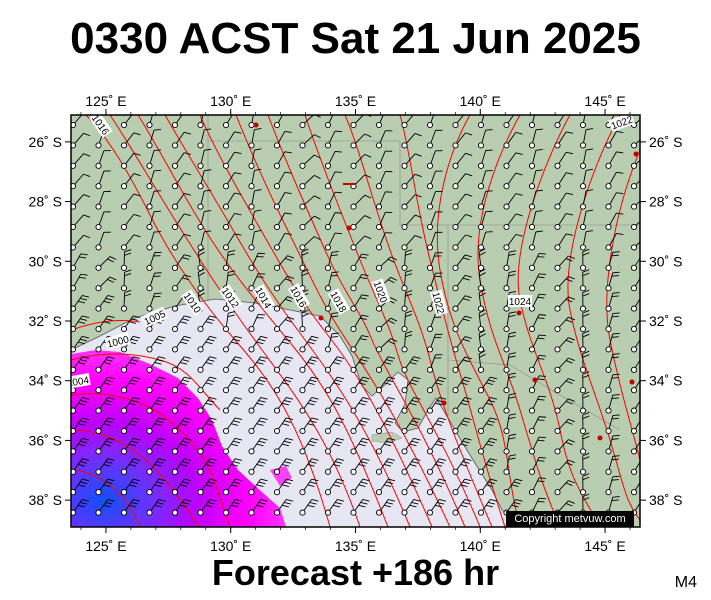  I want to click on lat-label-left: 28˚ S, so click(45, 202).